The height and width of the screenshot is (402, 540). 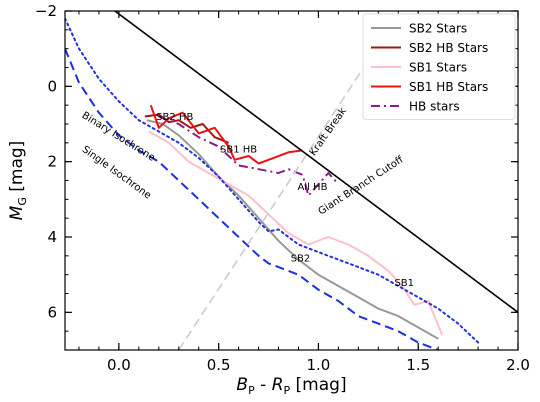 What do you see at coordinates (328, 132) in the screenshot?
I see `annotation-label: Kraft Break` at bounding box center [328, 132].